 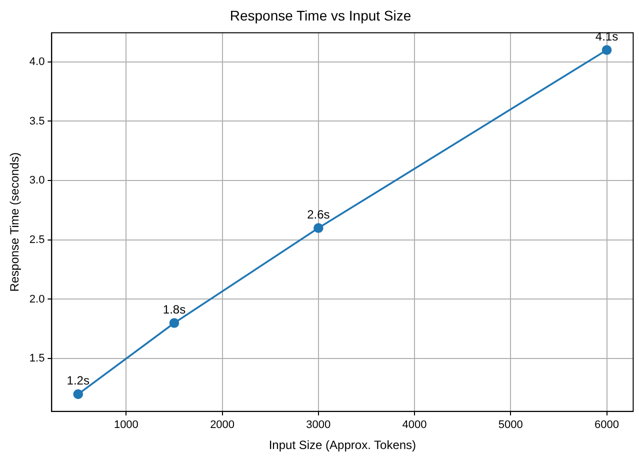 I want to click on x-tick-label: 1000, so click(x=126, y=425).